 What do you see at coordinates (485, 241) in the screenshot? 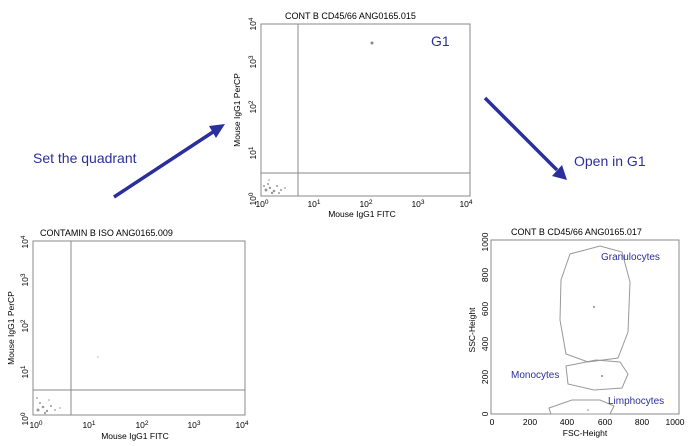
I see `y-tick-5: 1000` at bounding box center [485, 241].